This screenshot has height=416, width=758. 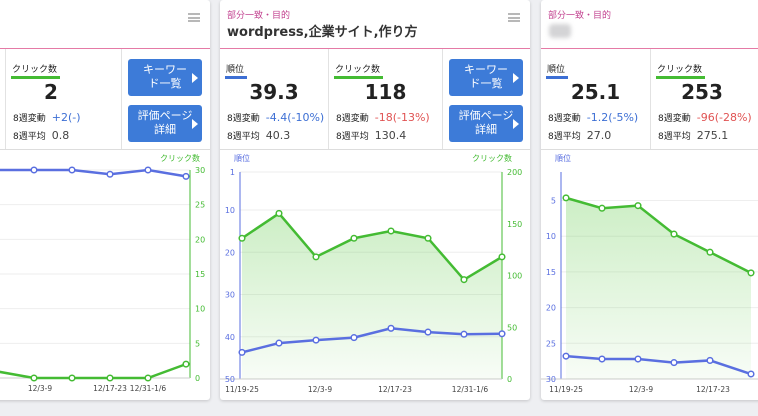 What do you see at coordinates (322, 32) in the screenshot?
I see `keyword-title: wordpress,企業サイト,作り方` at bounding box center [322, 32].